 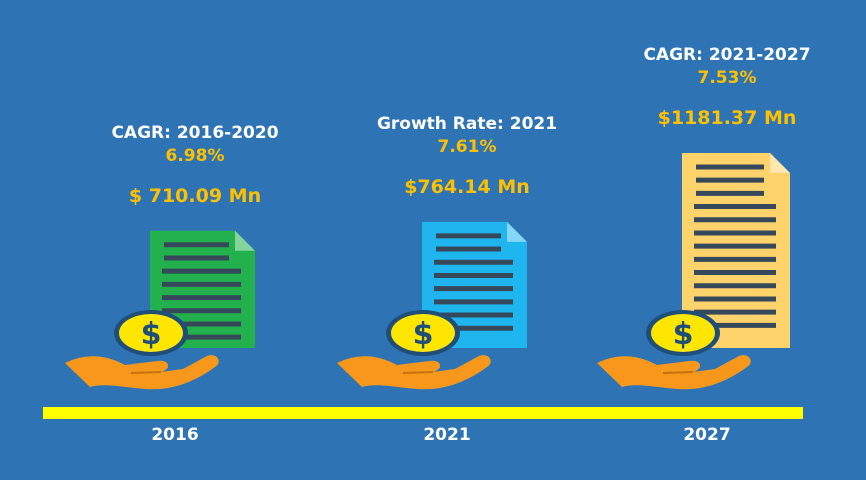 What do you see at coordinates (175, 435) in the screenshot?
I see `year-label-2016: 2016` at bounding box center [175, 435].